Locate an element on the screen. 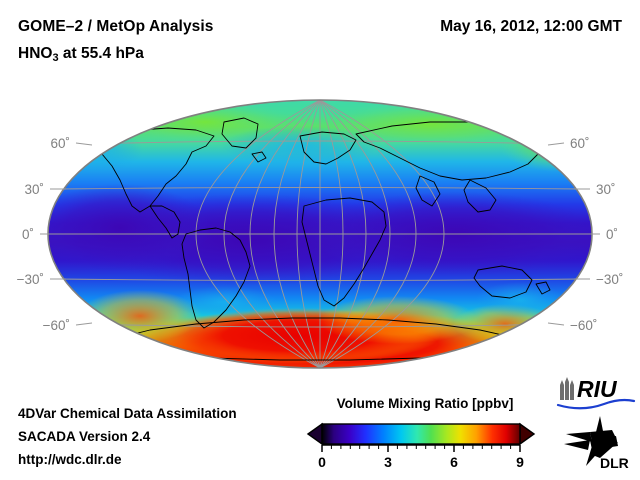 This screenshot has height=480, width=640. lat-label-30n-right: 30˚ is located at coordinates (606, 189).